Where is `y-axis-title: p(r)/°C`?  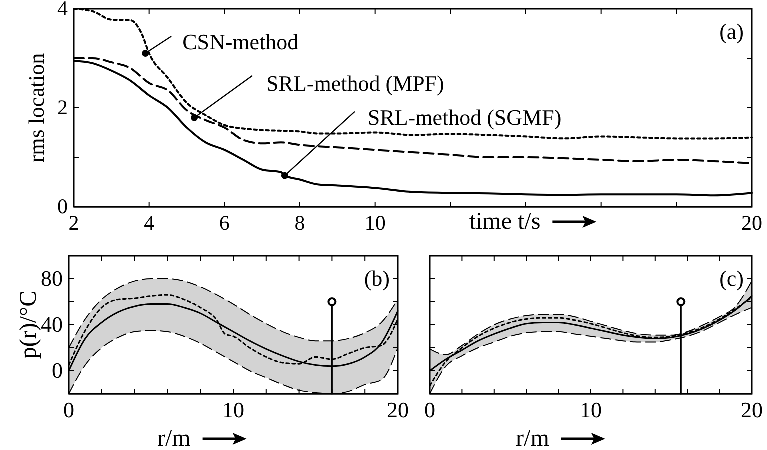 y-axis-title: p(r)/°C is located at coordinates (29, 325).